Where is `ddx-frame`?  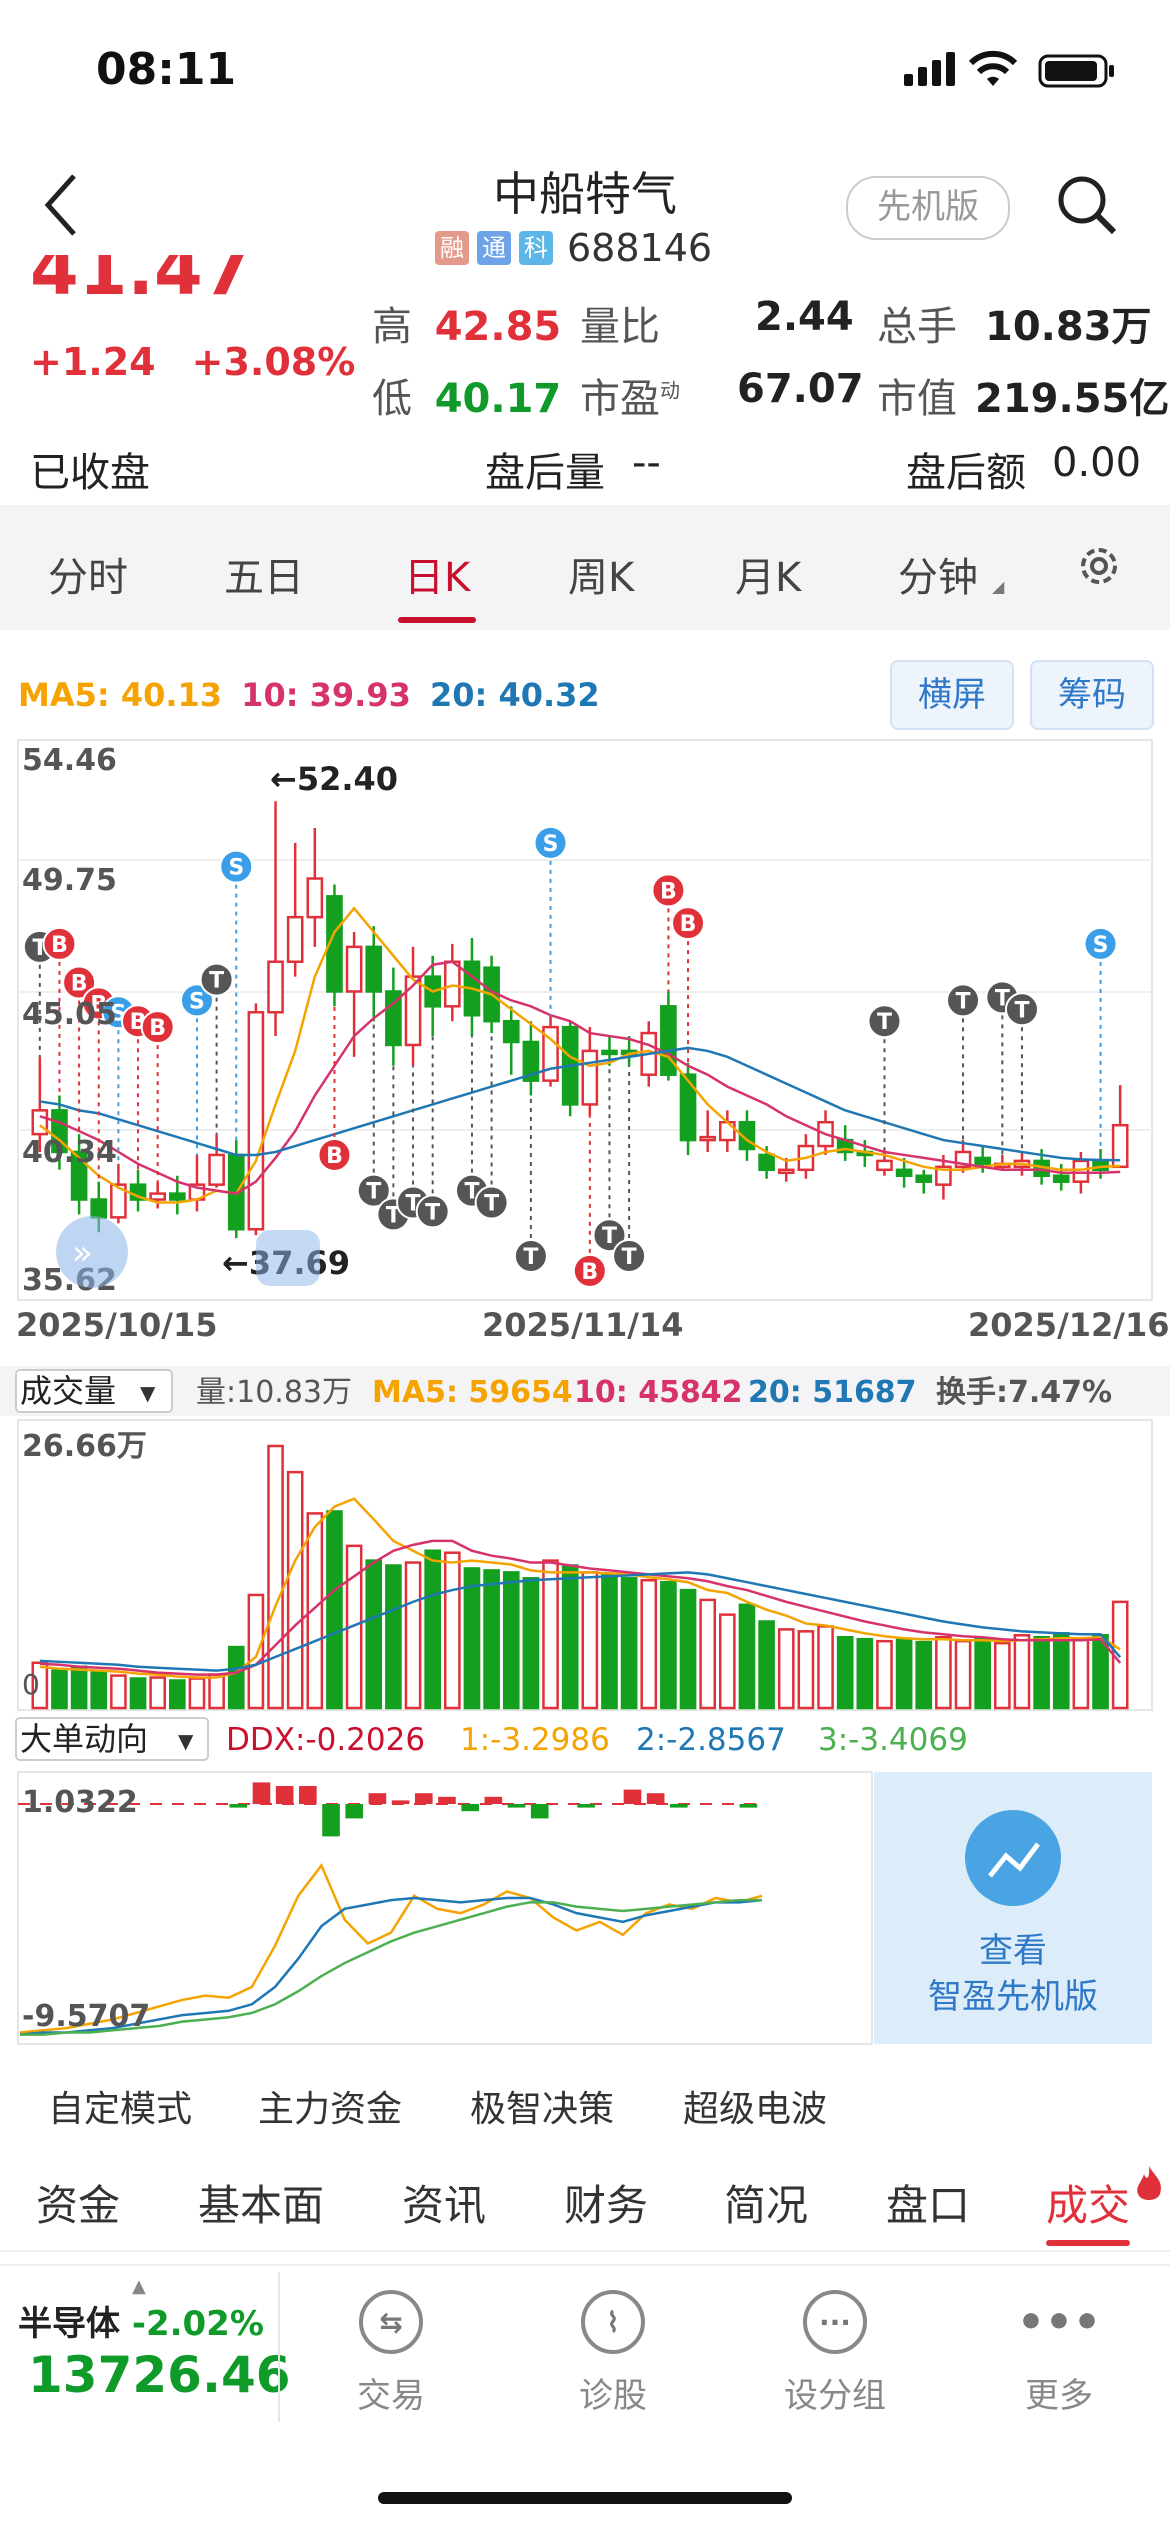
ddx-frame is located at coordinates (445, 1908).